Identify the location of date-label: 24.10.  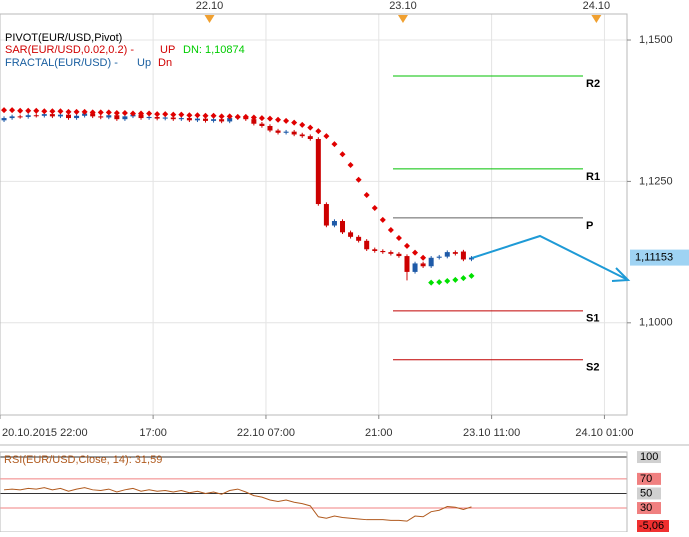
(597, 6).